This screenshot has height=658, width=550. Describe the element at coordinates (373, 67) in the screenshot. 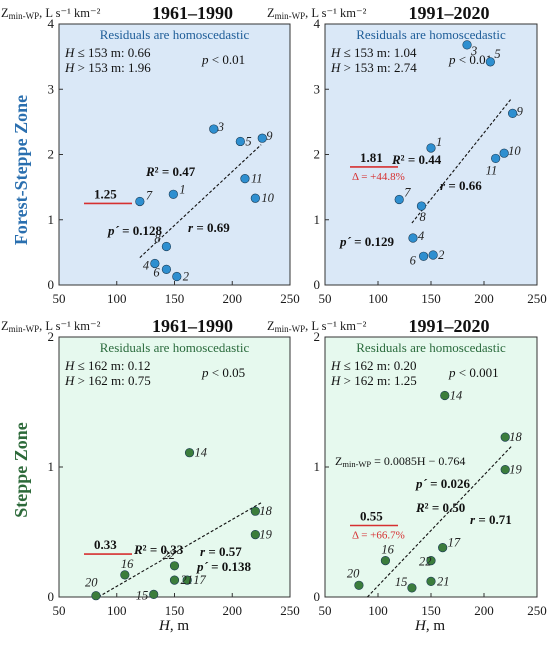

I see `split-stat-line: H > 153 m: 2.74` at that location.